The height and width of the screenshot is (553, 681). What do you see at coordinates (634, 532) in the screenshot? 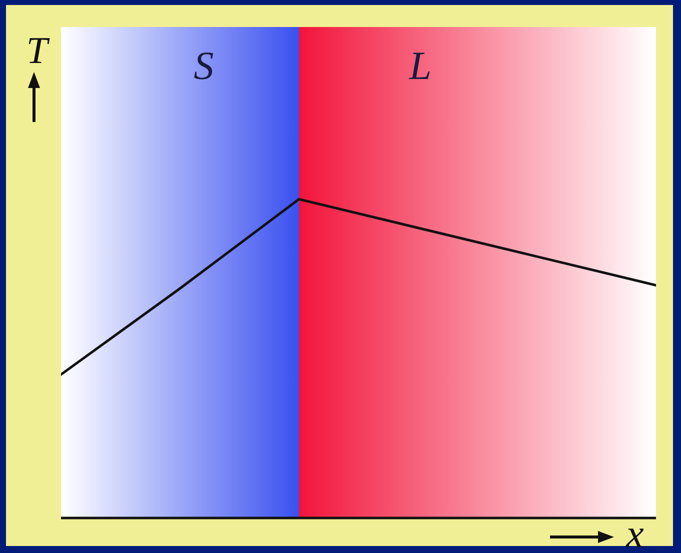
I see `x-axis-title: x` at bounding box center [634, 532].